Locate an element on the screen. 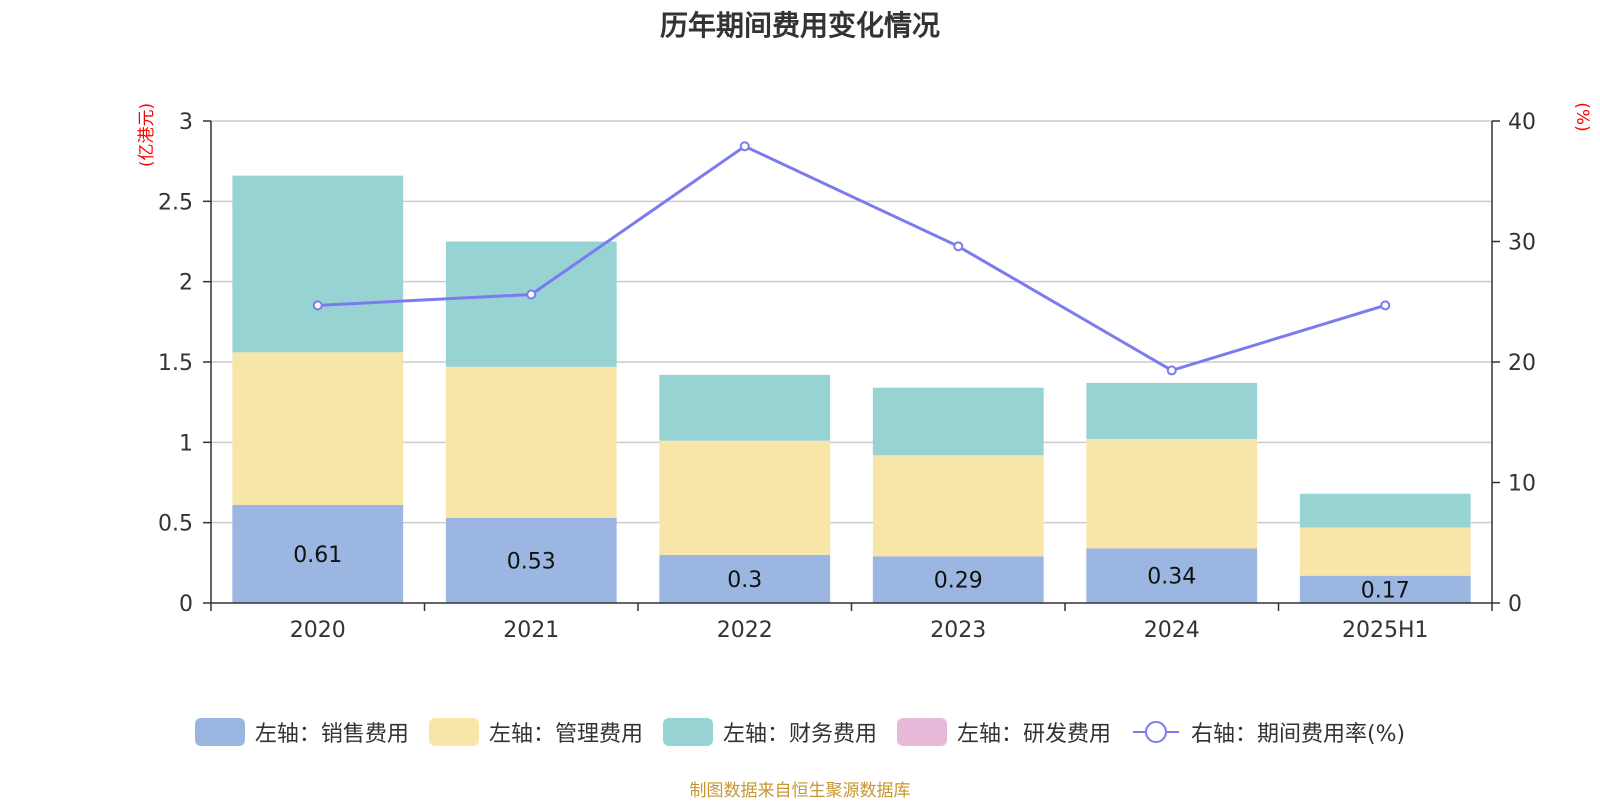 This screenshot has width=1600, height=801. right-tick-label: 10 is located at coordinates (1522, 484).